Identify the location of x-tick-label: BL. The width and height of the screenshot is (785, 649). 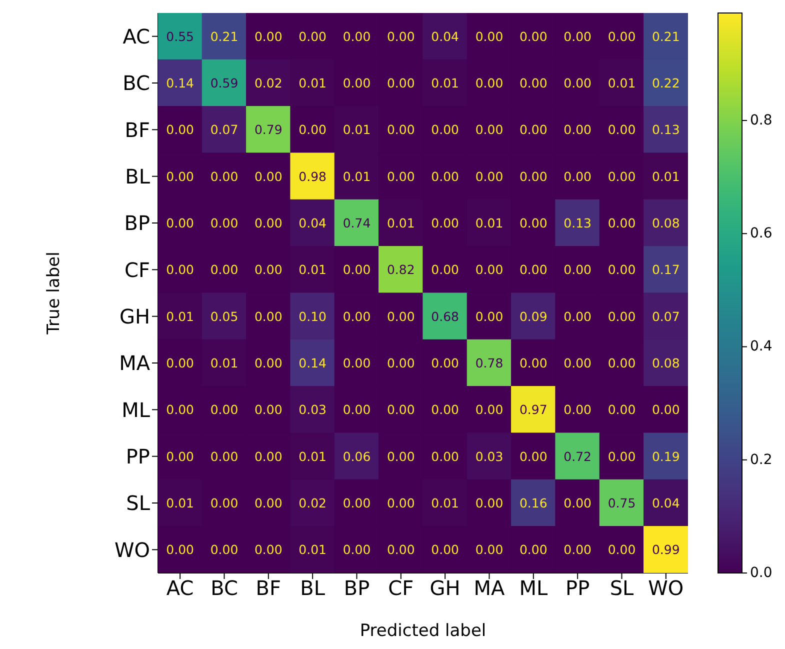
(313, 588).